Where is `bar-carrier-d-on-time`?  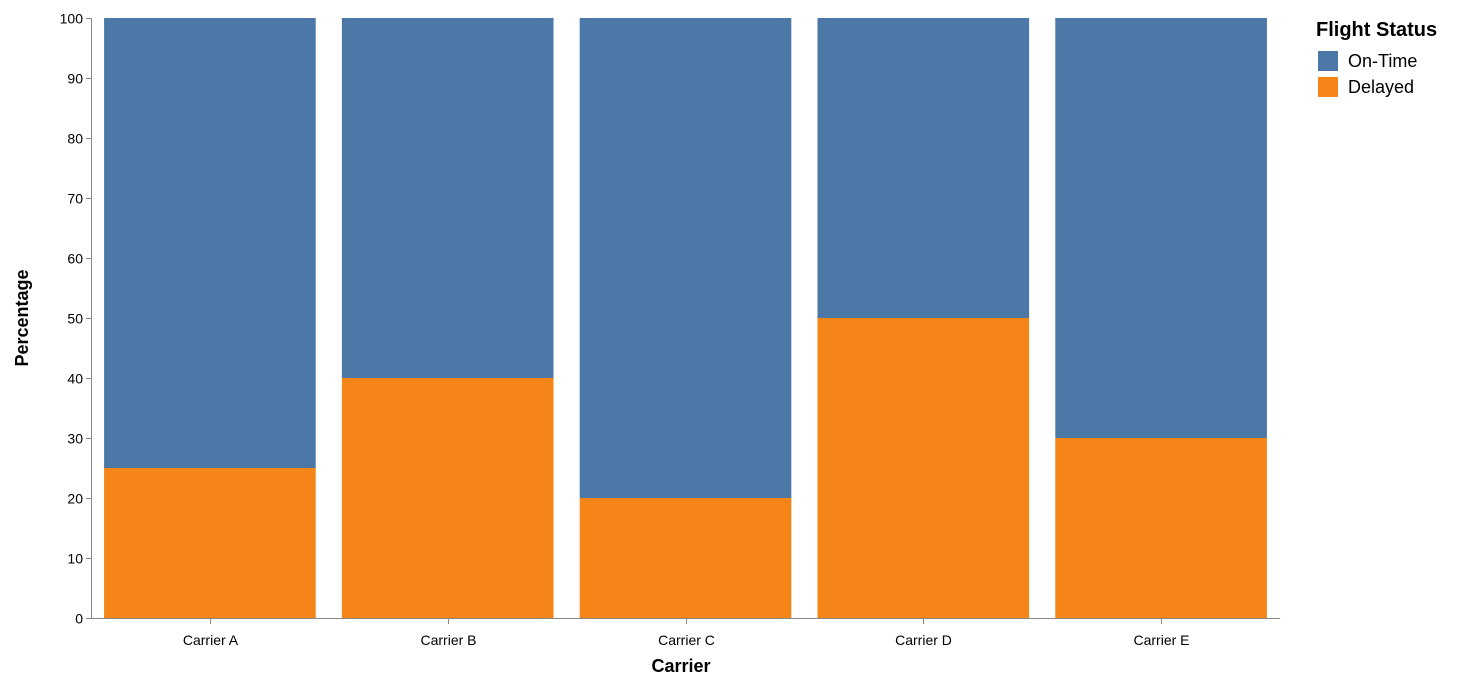 bar-carrier-d-on-time is located at coordinates (923, 168).